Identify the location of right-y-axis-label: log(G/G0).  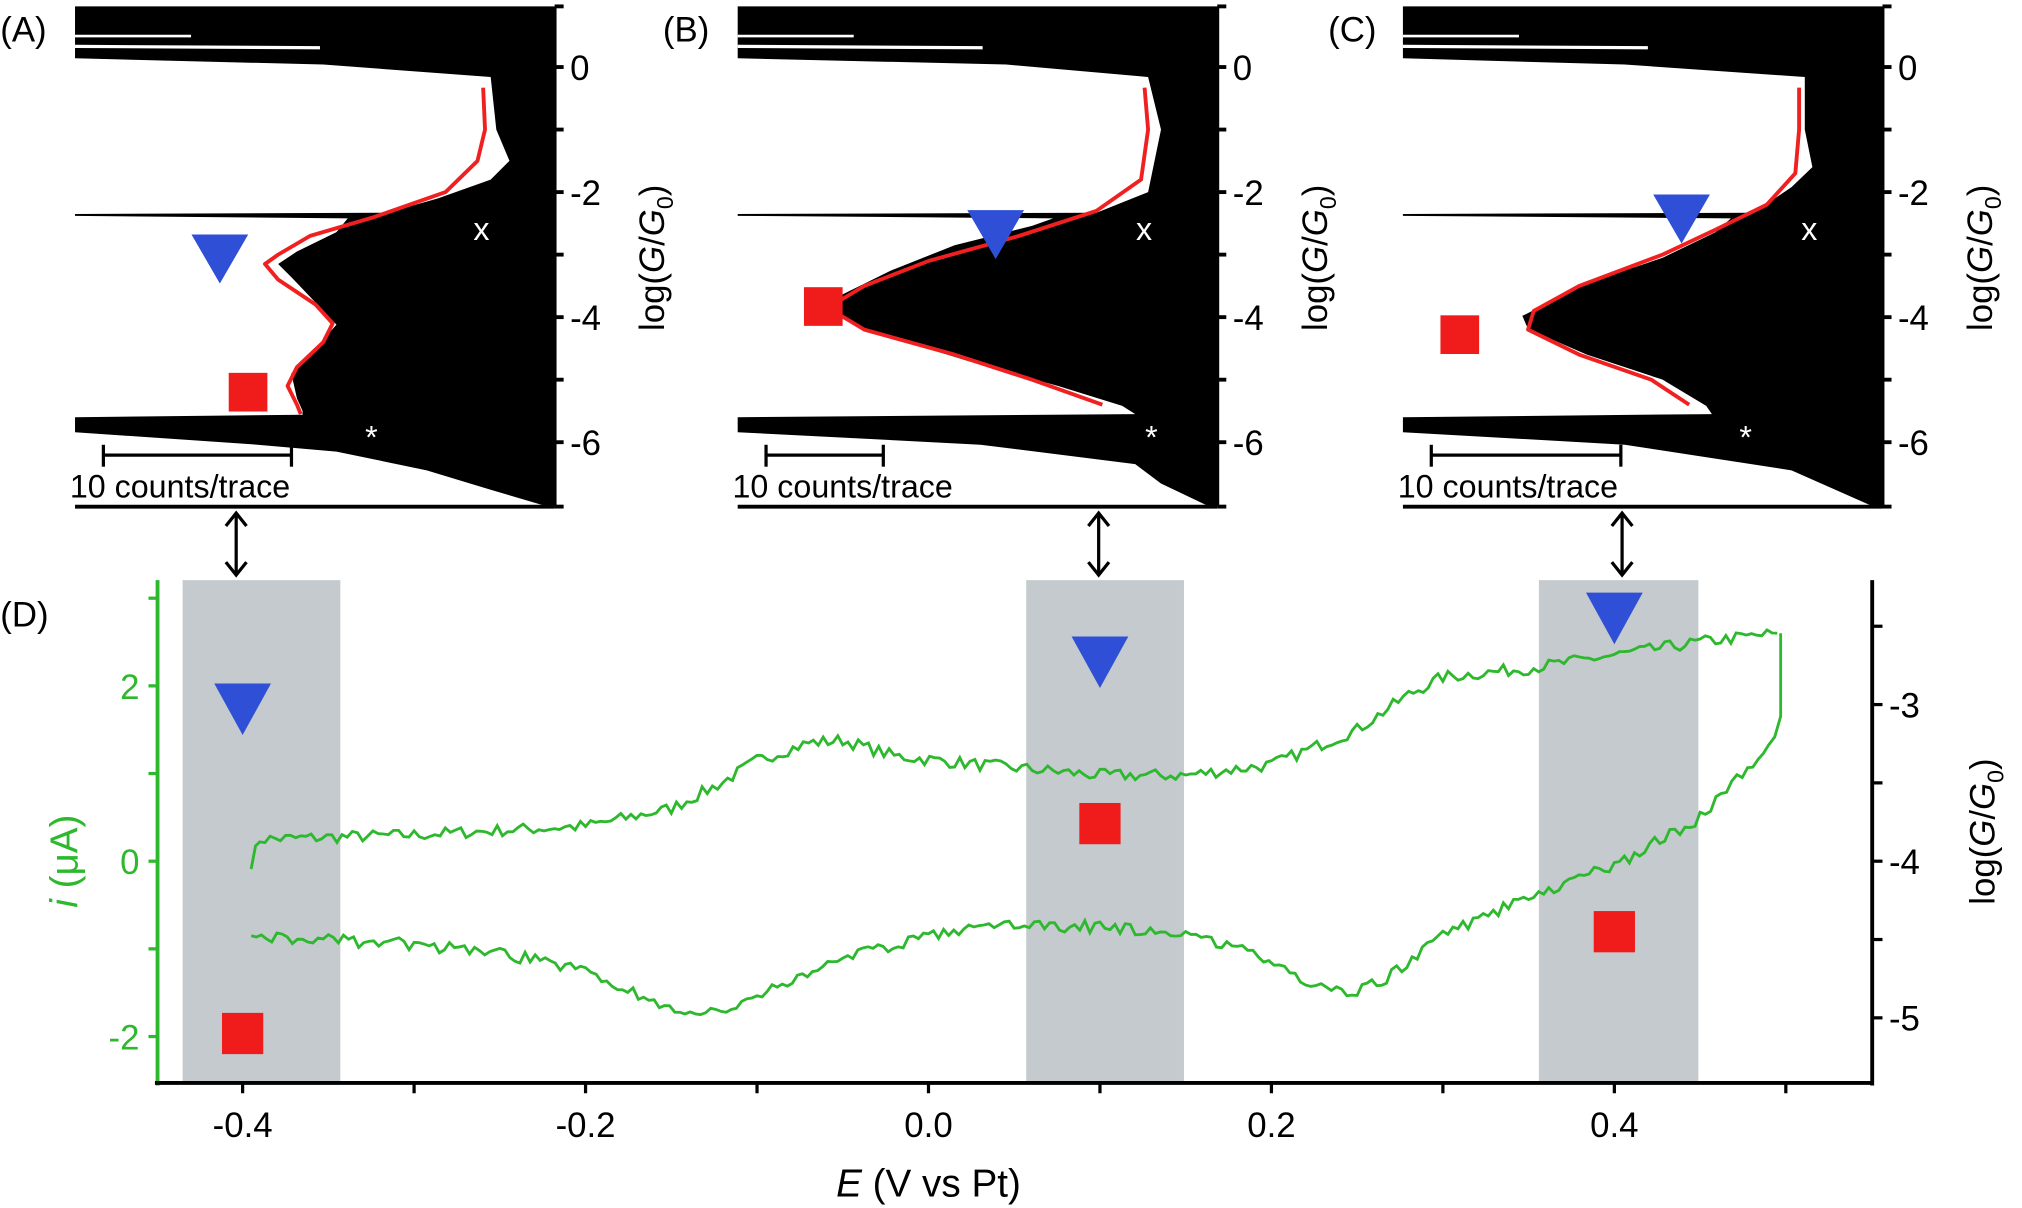
(1986, 831).